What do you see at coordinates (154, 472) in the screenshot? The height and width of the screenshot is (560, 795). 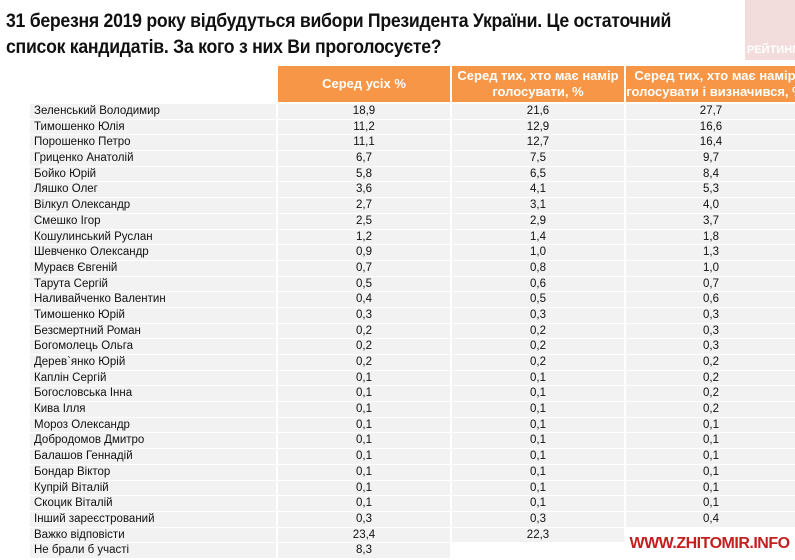 I see `candidate-name: Бондар Віктор` at bounding box center [154, 472].